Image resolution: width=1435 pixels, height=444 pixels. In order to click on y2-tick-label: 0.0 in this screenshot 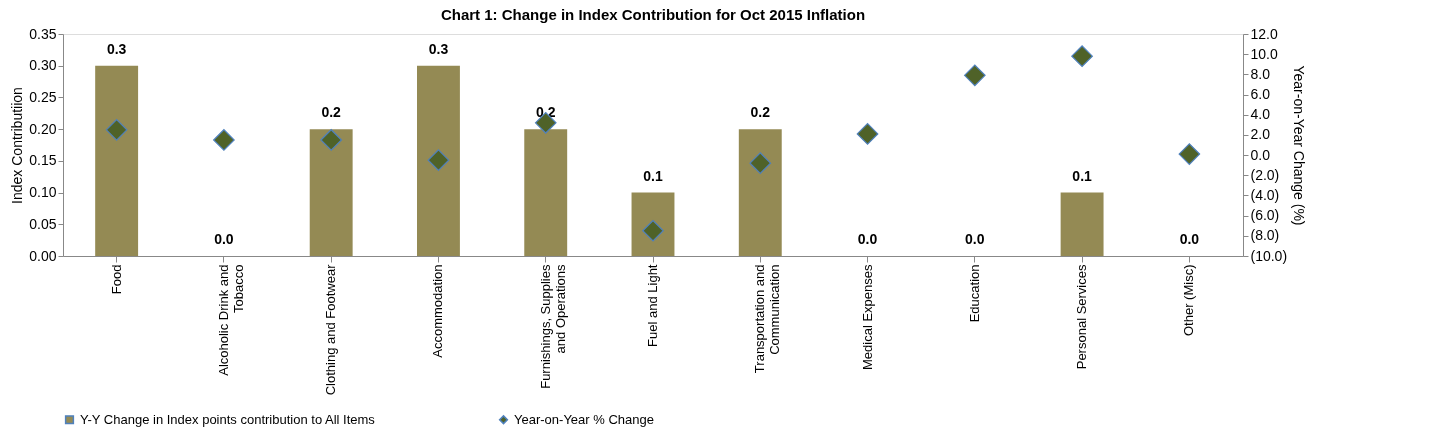, I will do `click(1260, 154)`.